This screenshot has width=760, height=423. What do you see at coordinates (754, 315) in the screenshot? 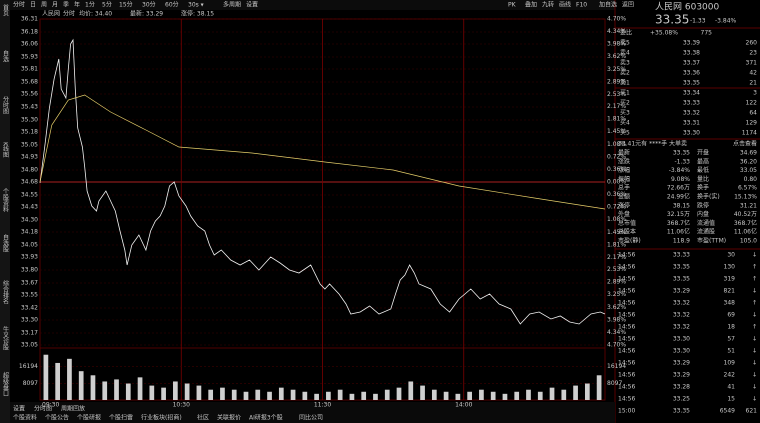
I see `tick-direction: ↓` at bounding box center [754, 315].